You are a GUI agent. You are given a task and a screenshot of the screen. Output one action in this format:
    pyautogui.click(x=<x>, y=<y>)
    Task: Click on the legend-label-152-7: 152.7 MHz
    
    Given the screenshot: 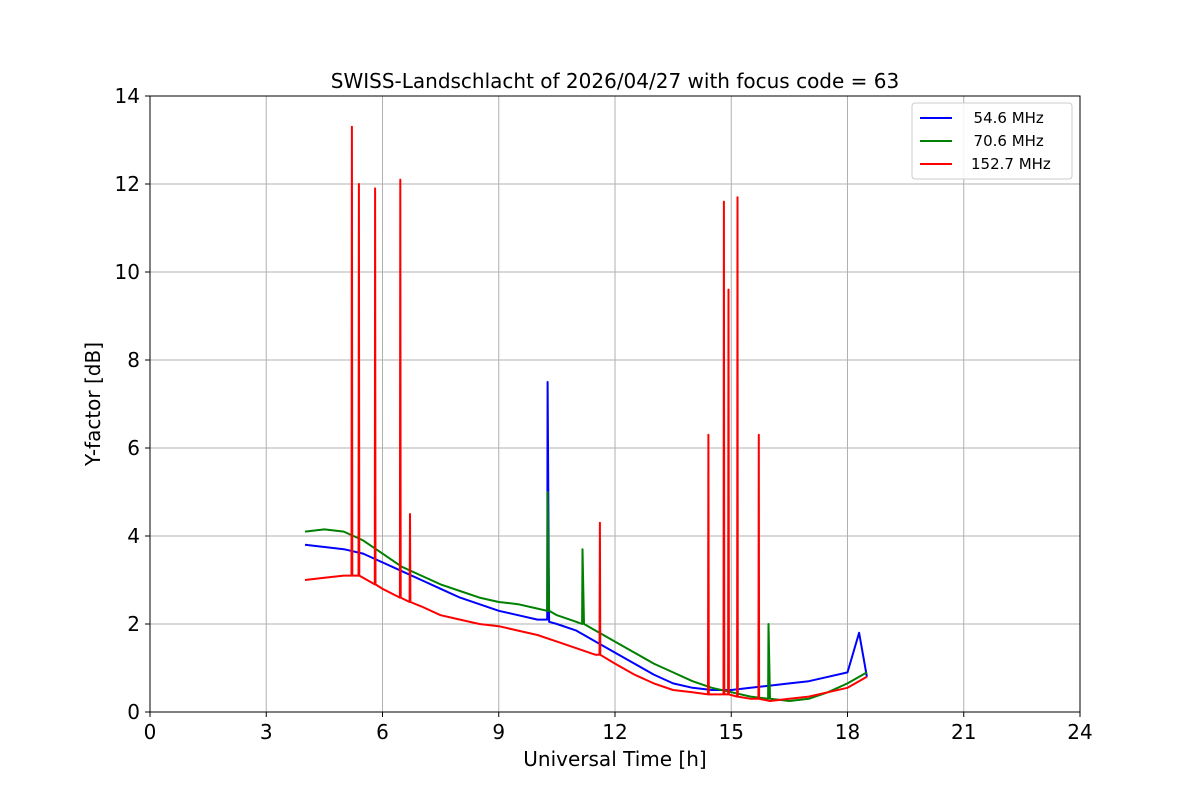 What is the action you would take?
    pyautogui.click(x=1011, y=164)
    